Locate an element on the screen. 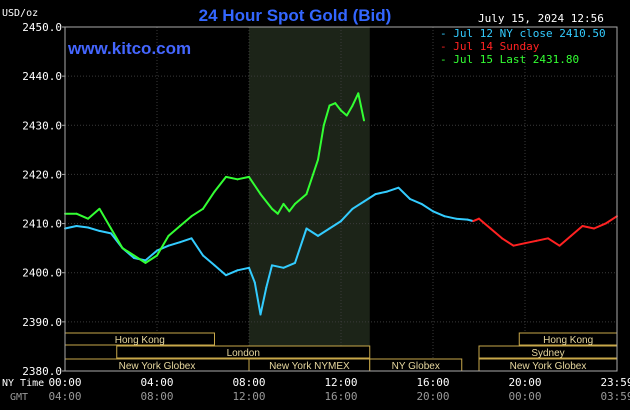  session-box: London is located at coordinates (243, 352).